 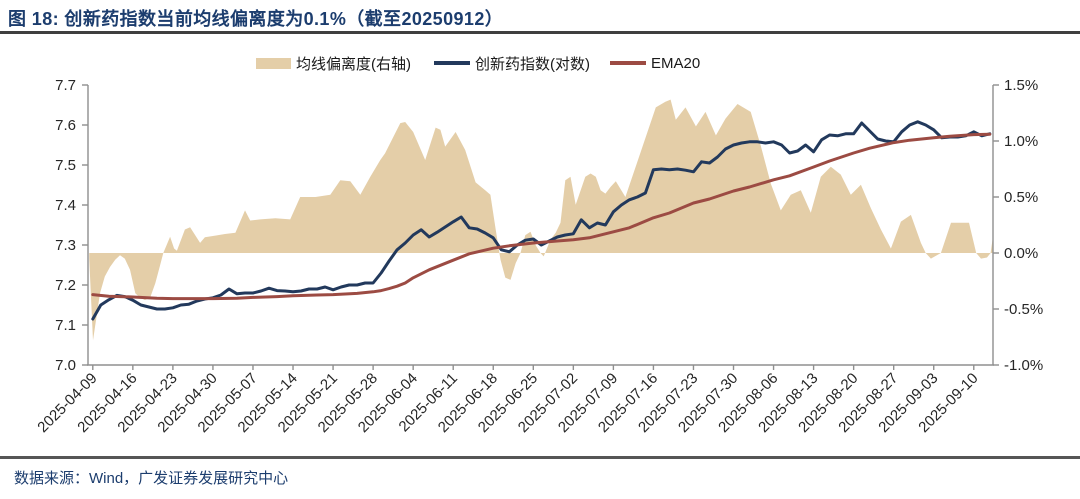 I want to click on left-axis-tick-label: 7.0, so click(x=65, y=365).